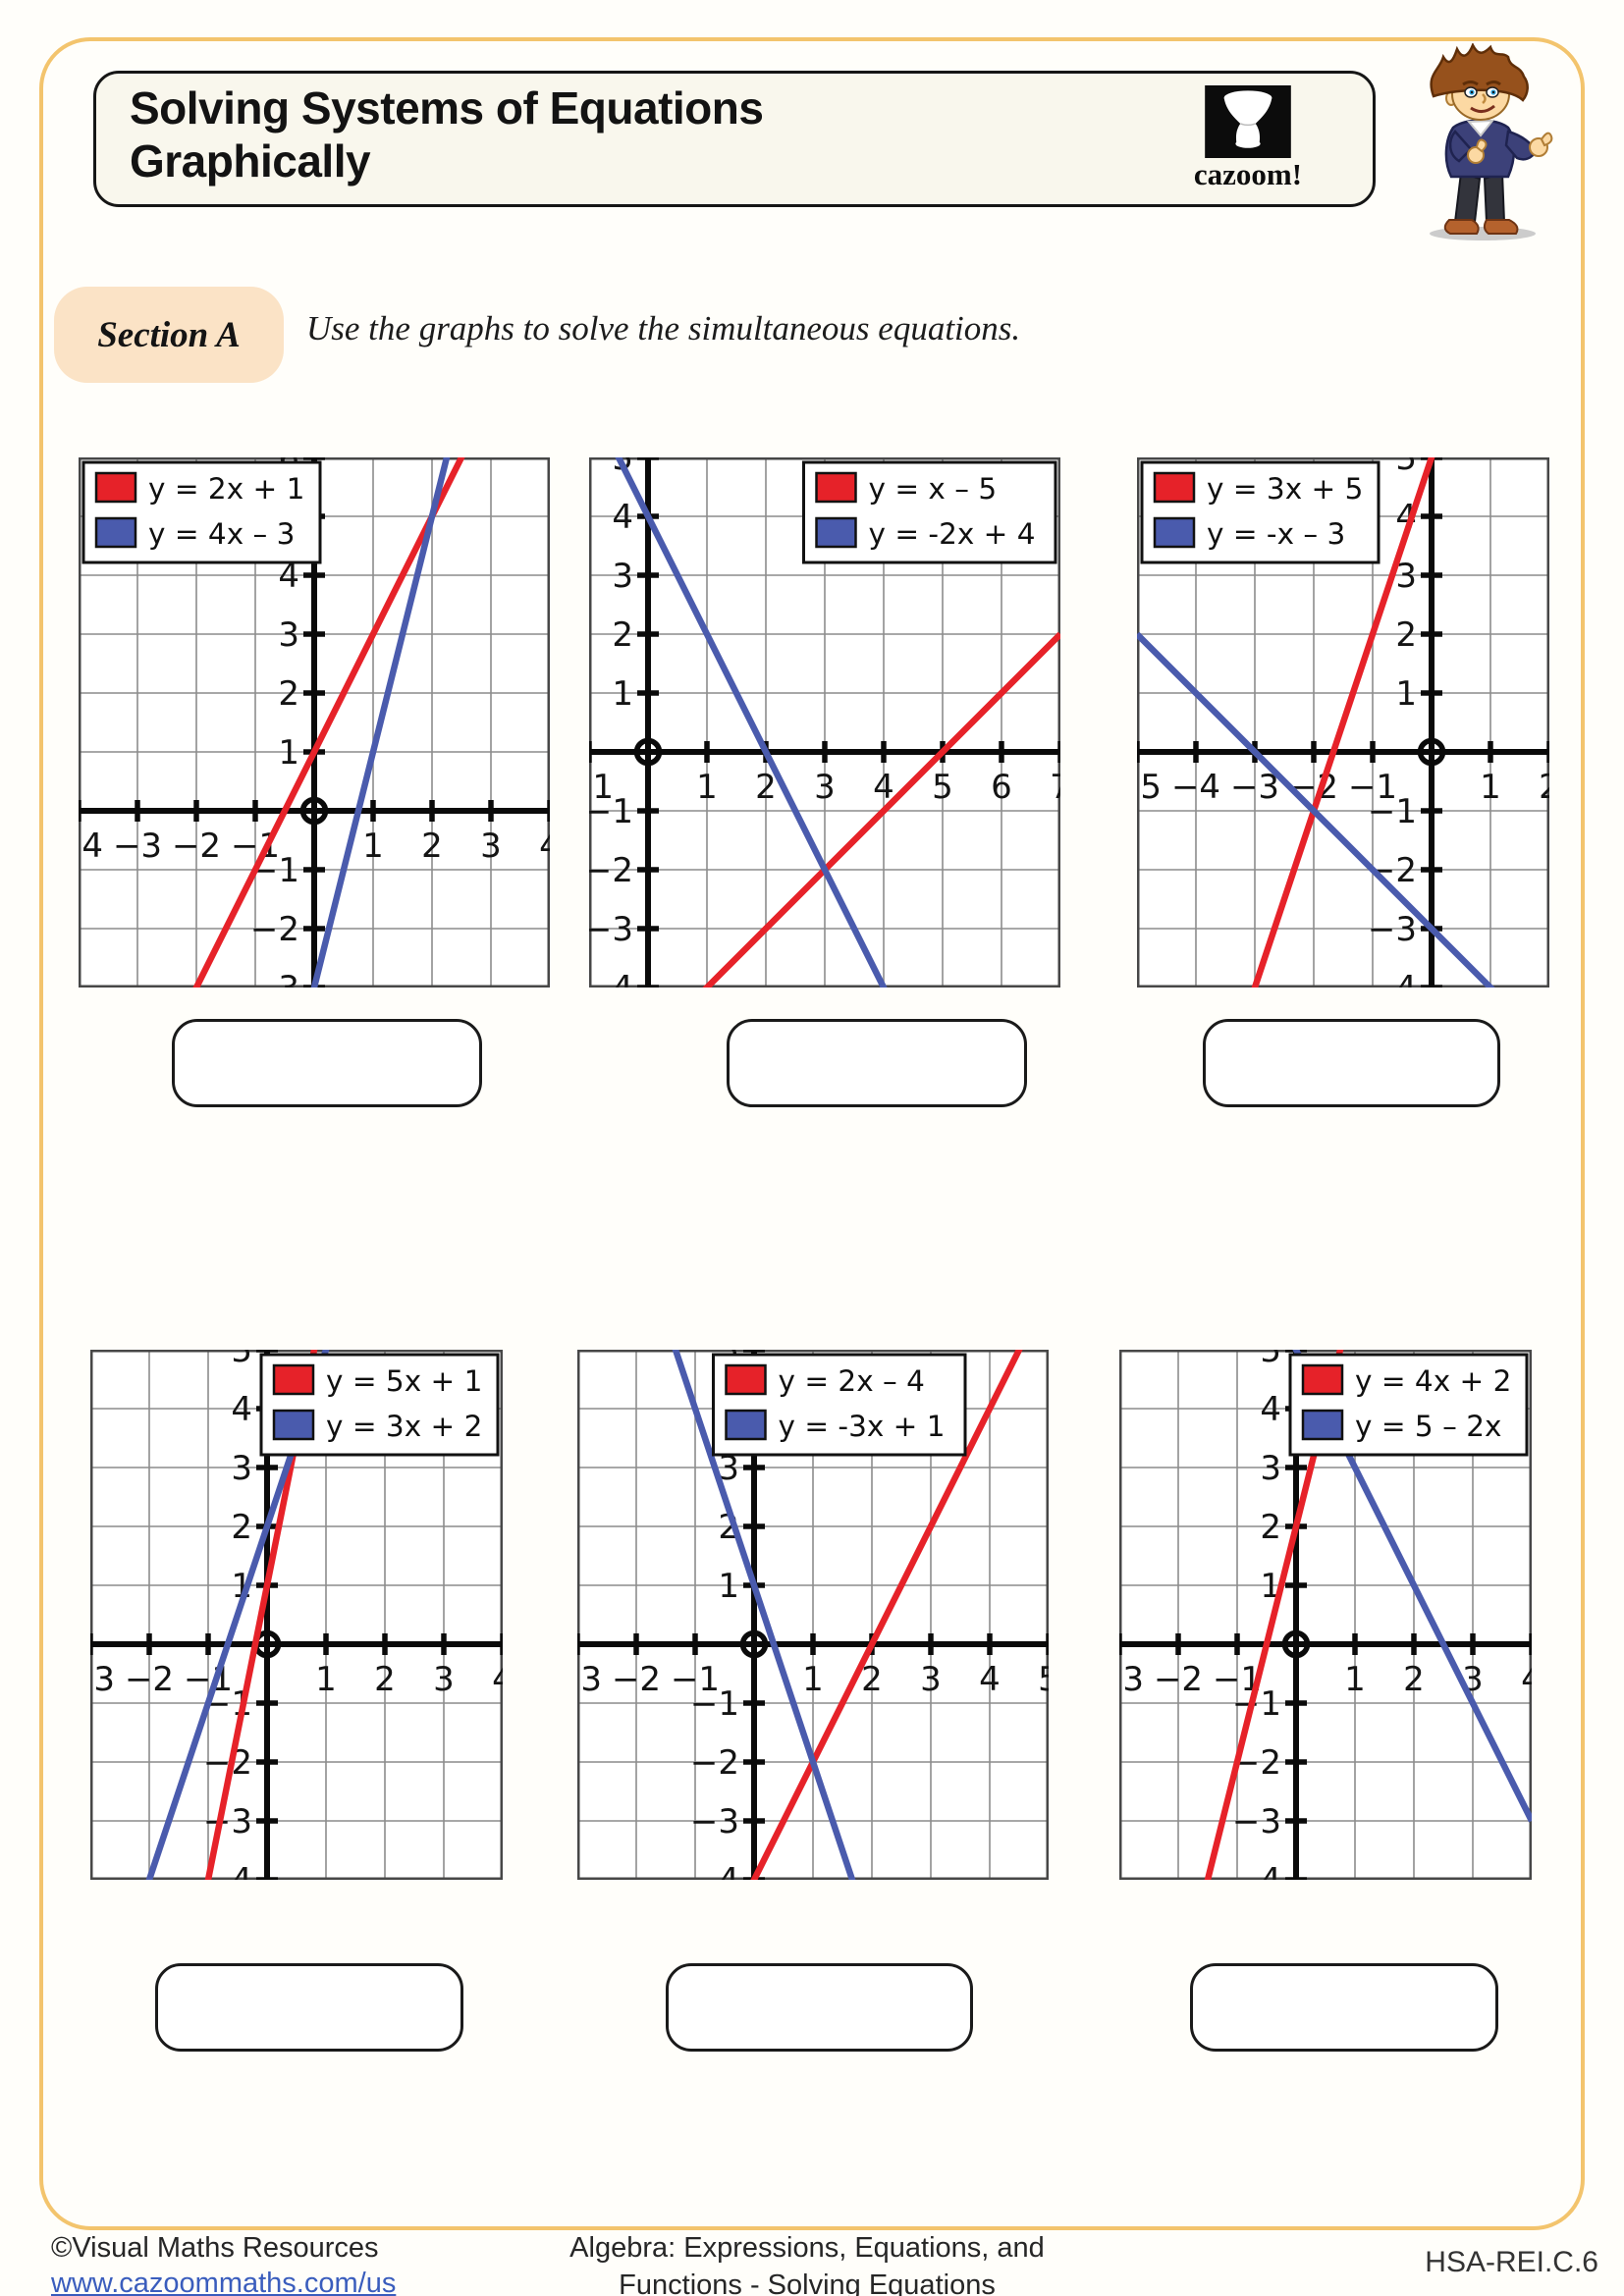 This screenshot has height=2296, width=1624. What do you see at coordinates (852, 1381) in the screenshot?
I see `legend-label: y = 2x – 4` at bounding box center [852, 1381].